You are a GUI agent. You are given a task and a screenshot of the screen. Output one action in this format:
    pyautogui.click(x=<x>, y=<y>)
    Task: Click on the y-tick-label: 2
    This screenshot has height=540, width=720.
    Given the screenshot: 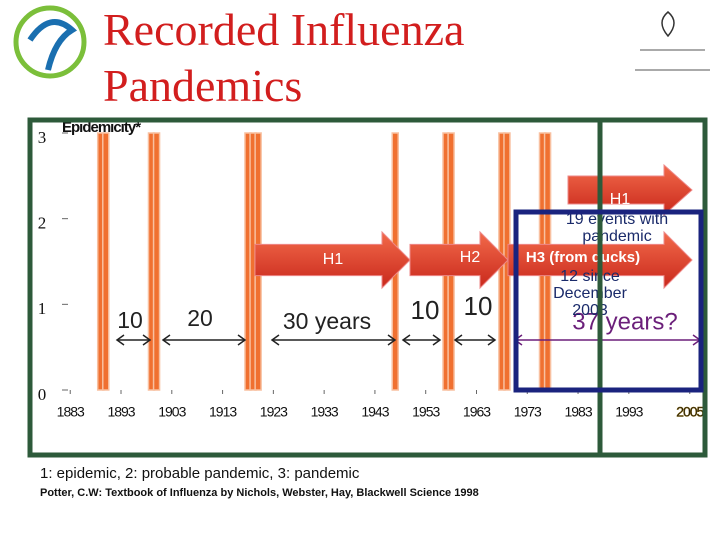 What is the action you would take?
    pyautogui.click(x=42, y=223)
    